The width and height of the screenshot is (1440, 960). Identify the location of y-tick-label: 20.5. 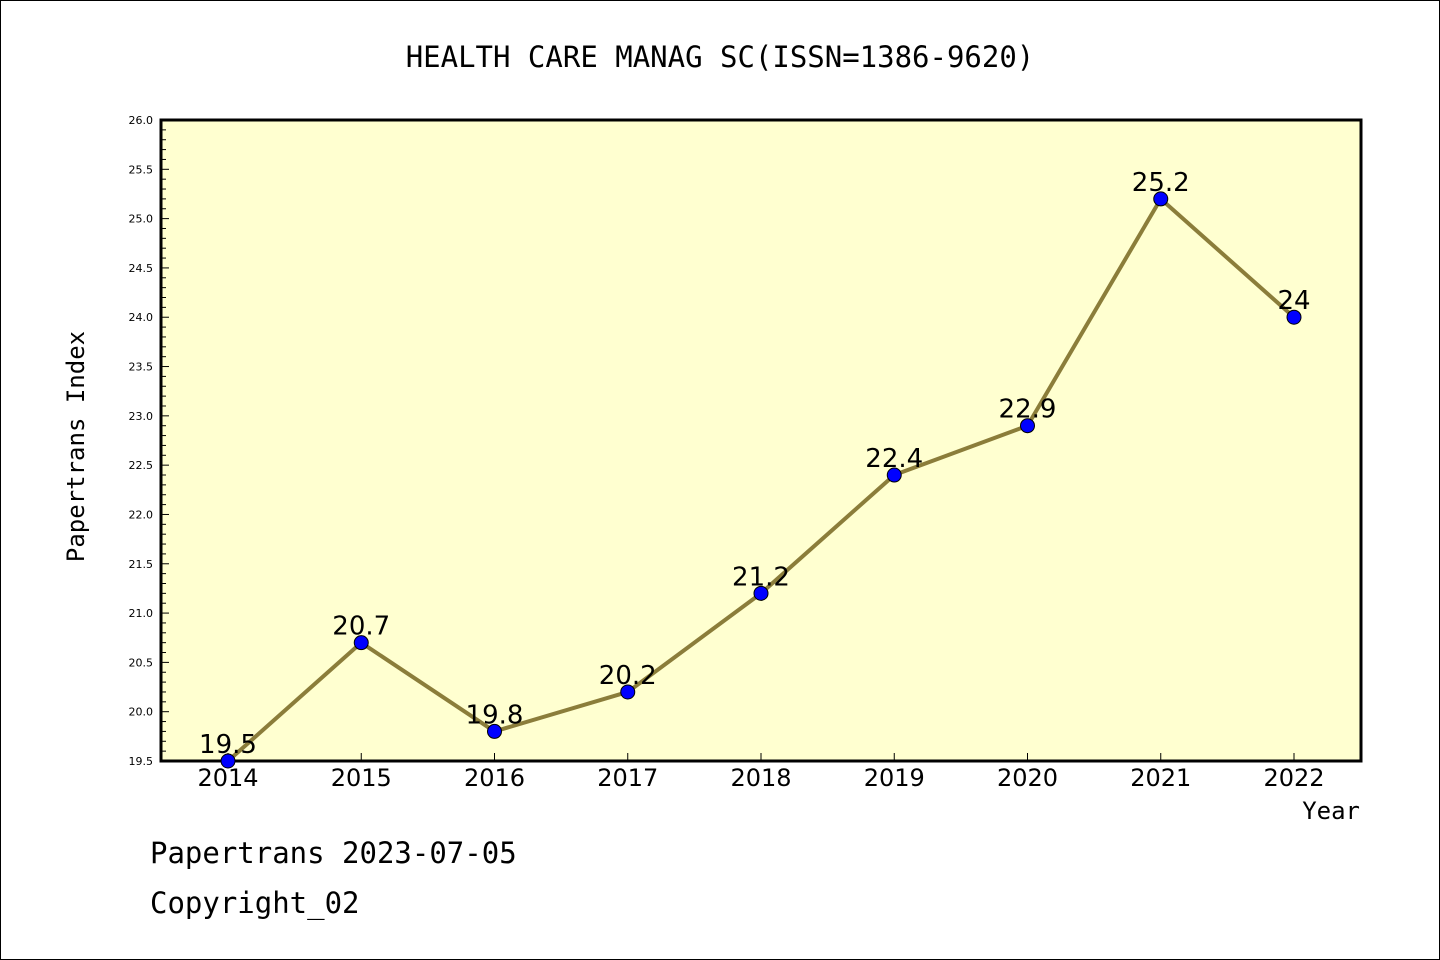
(141, 662).